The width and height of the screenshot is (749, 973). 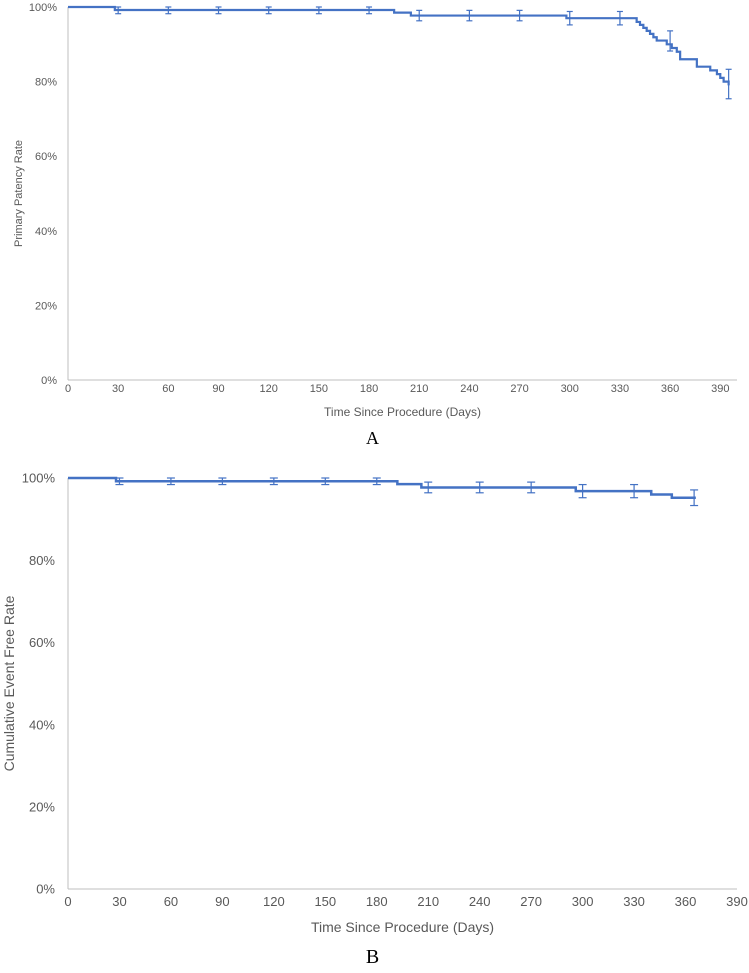 I want to click on panel-label: B, so click(x=372, y=957).